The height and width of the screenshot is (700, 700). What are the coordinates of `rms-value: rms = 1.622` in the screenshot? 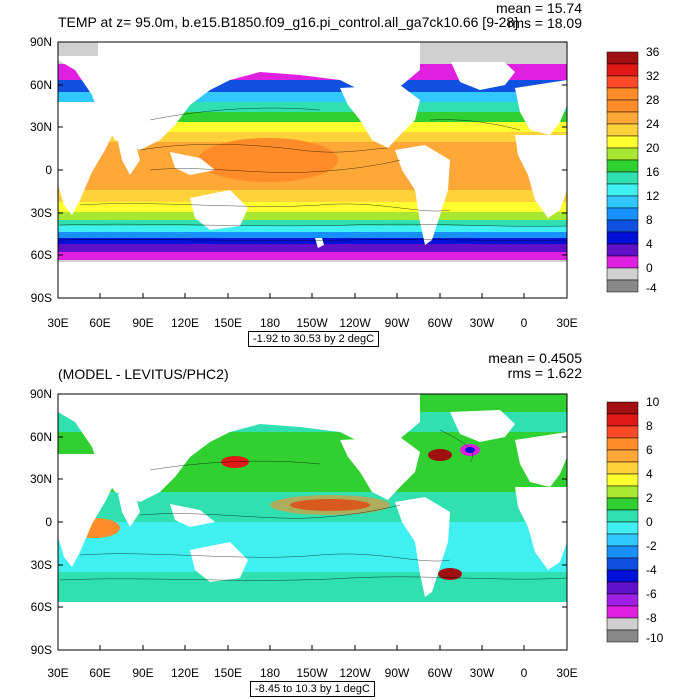 It's located at (544, 373).